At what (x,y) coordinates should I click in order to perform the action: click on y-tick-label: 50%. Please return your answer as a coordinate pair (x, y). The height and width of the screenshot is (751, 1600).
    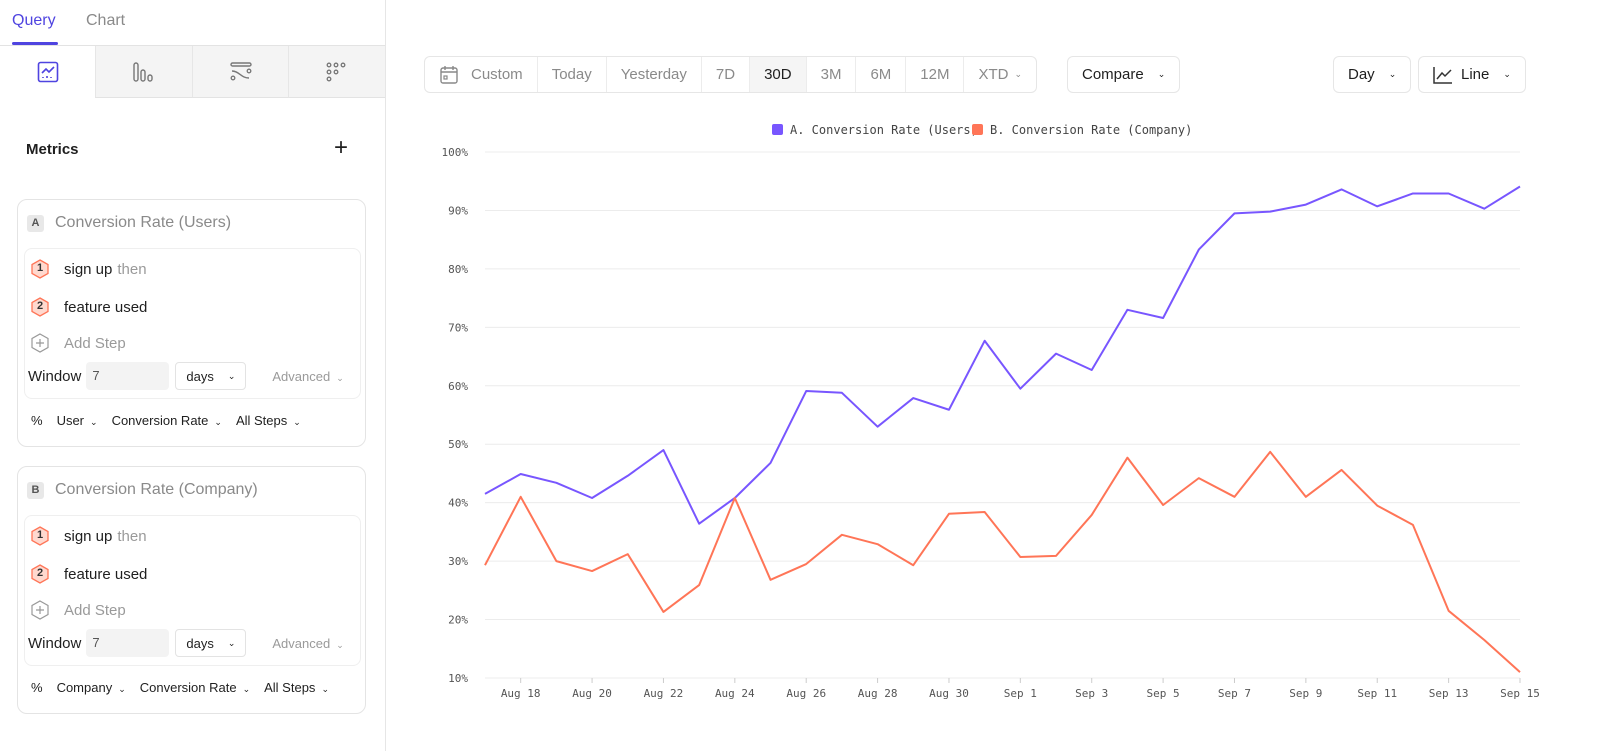
    Looking at the image, I should click on (458, 444).